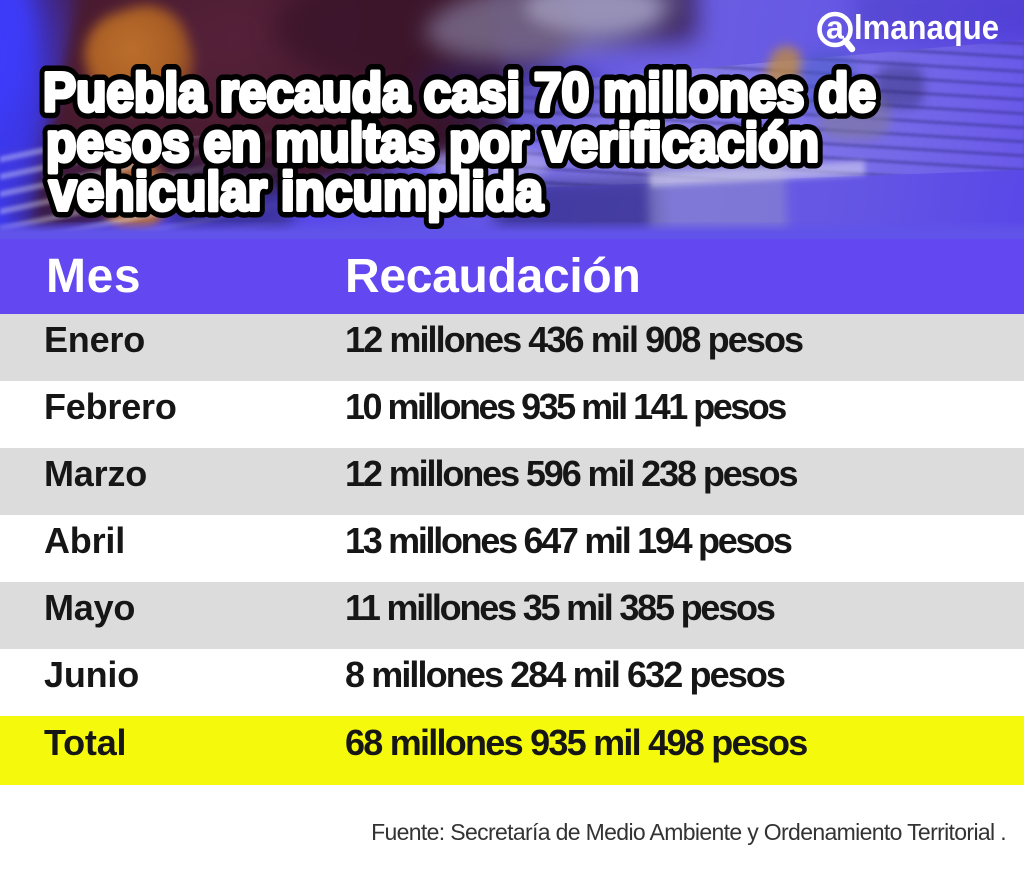  Describe the element at coordinates (459, 92) in the screenshot. I see `svg-text:Puebla recauda casi 70 millone: Puebla recauda casi 70 millones de` at that location.